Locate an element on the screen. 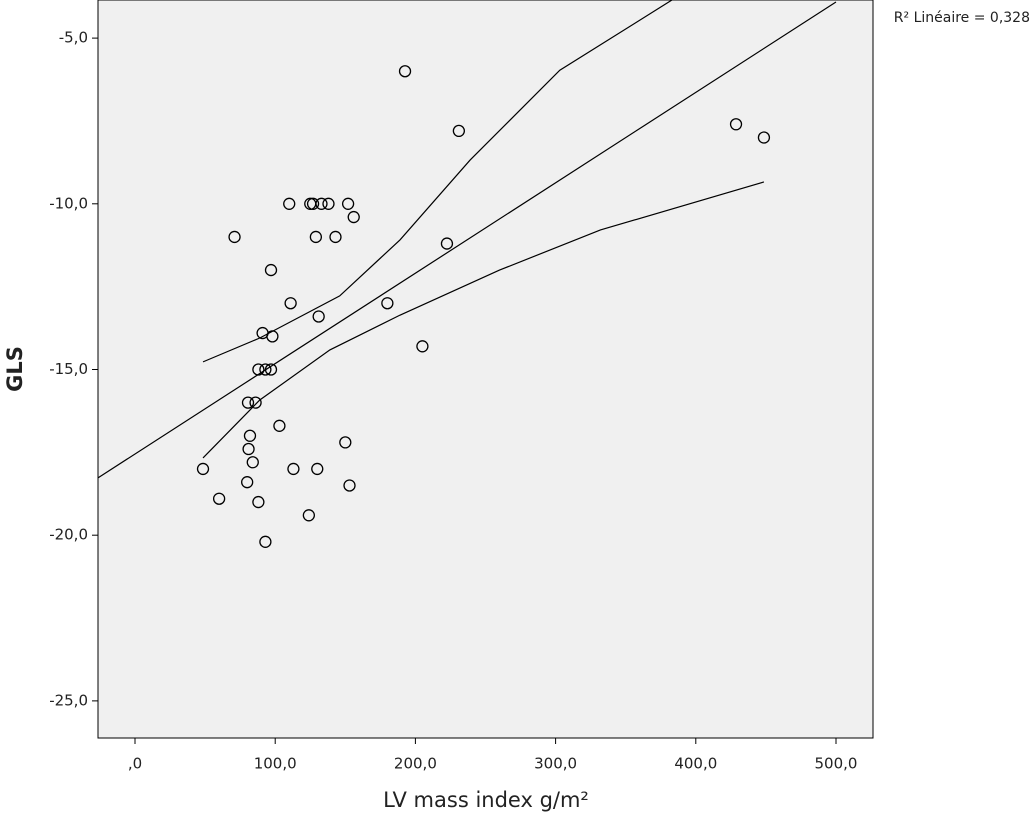 The height and width of the screenshot is (821, 1033). x-tick-label: ,0 is located at coordinates (135, 764).